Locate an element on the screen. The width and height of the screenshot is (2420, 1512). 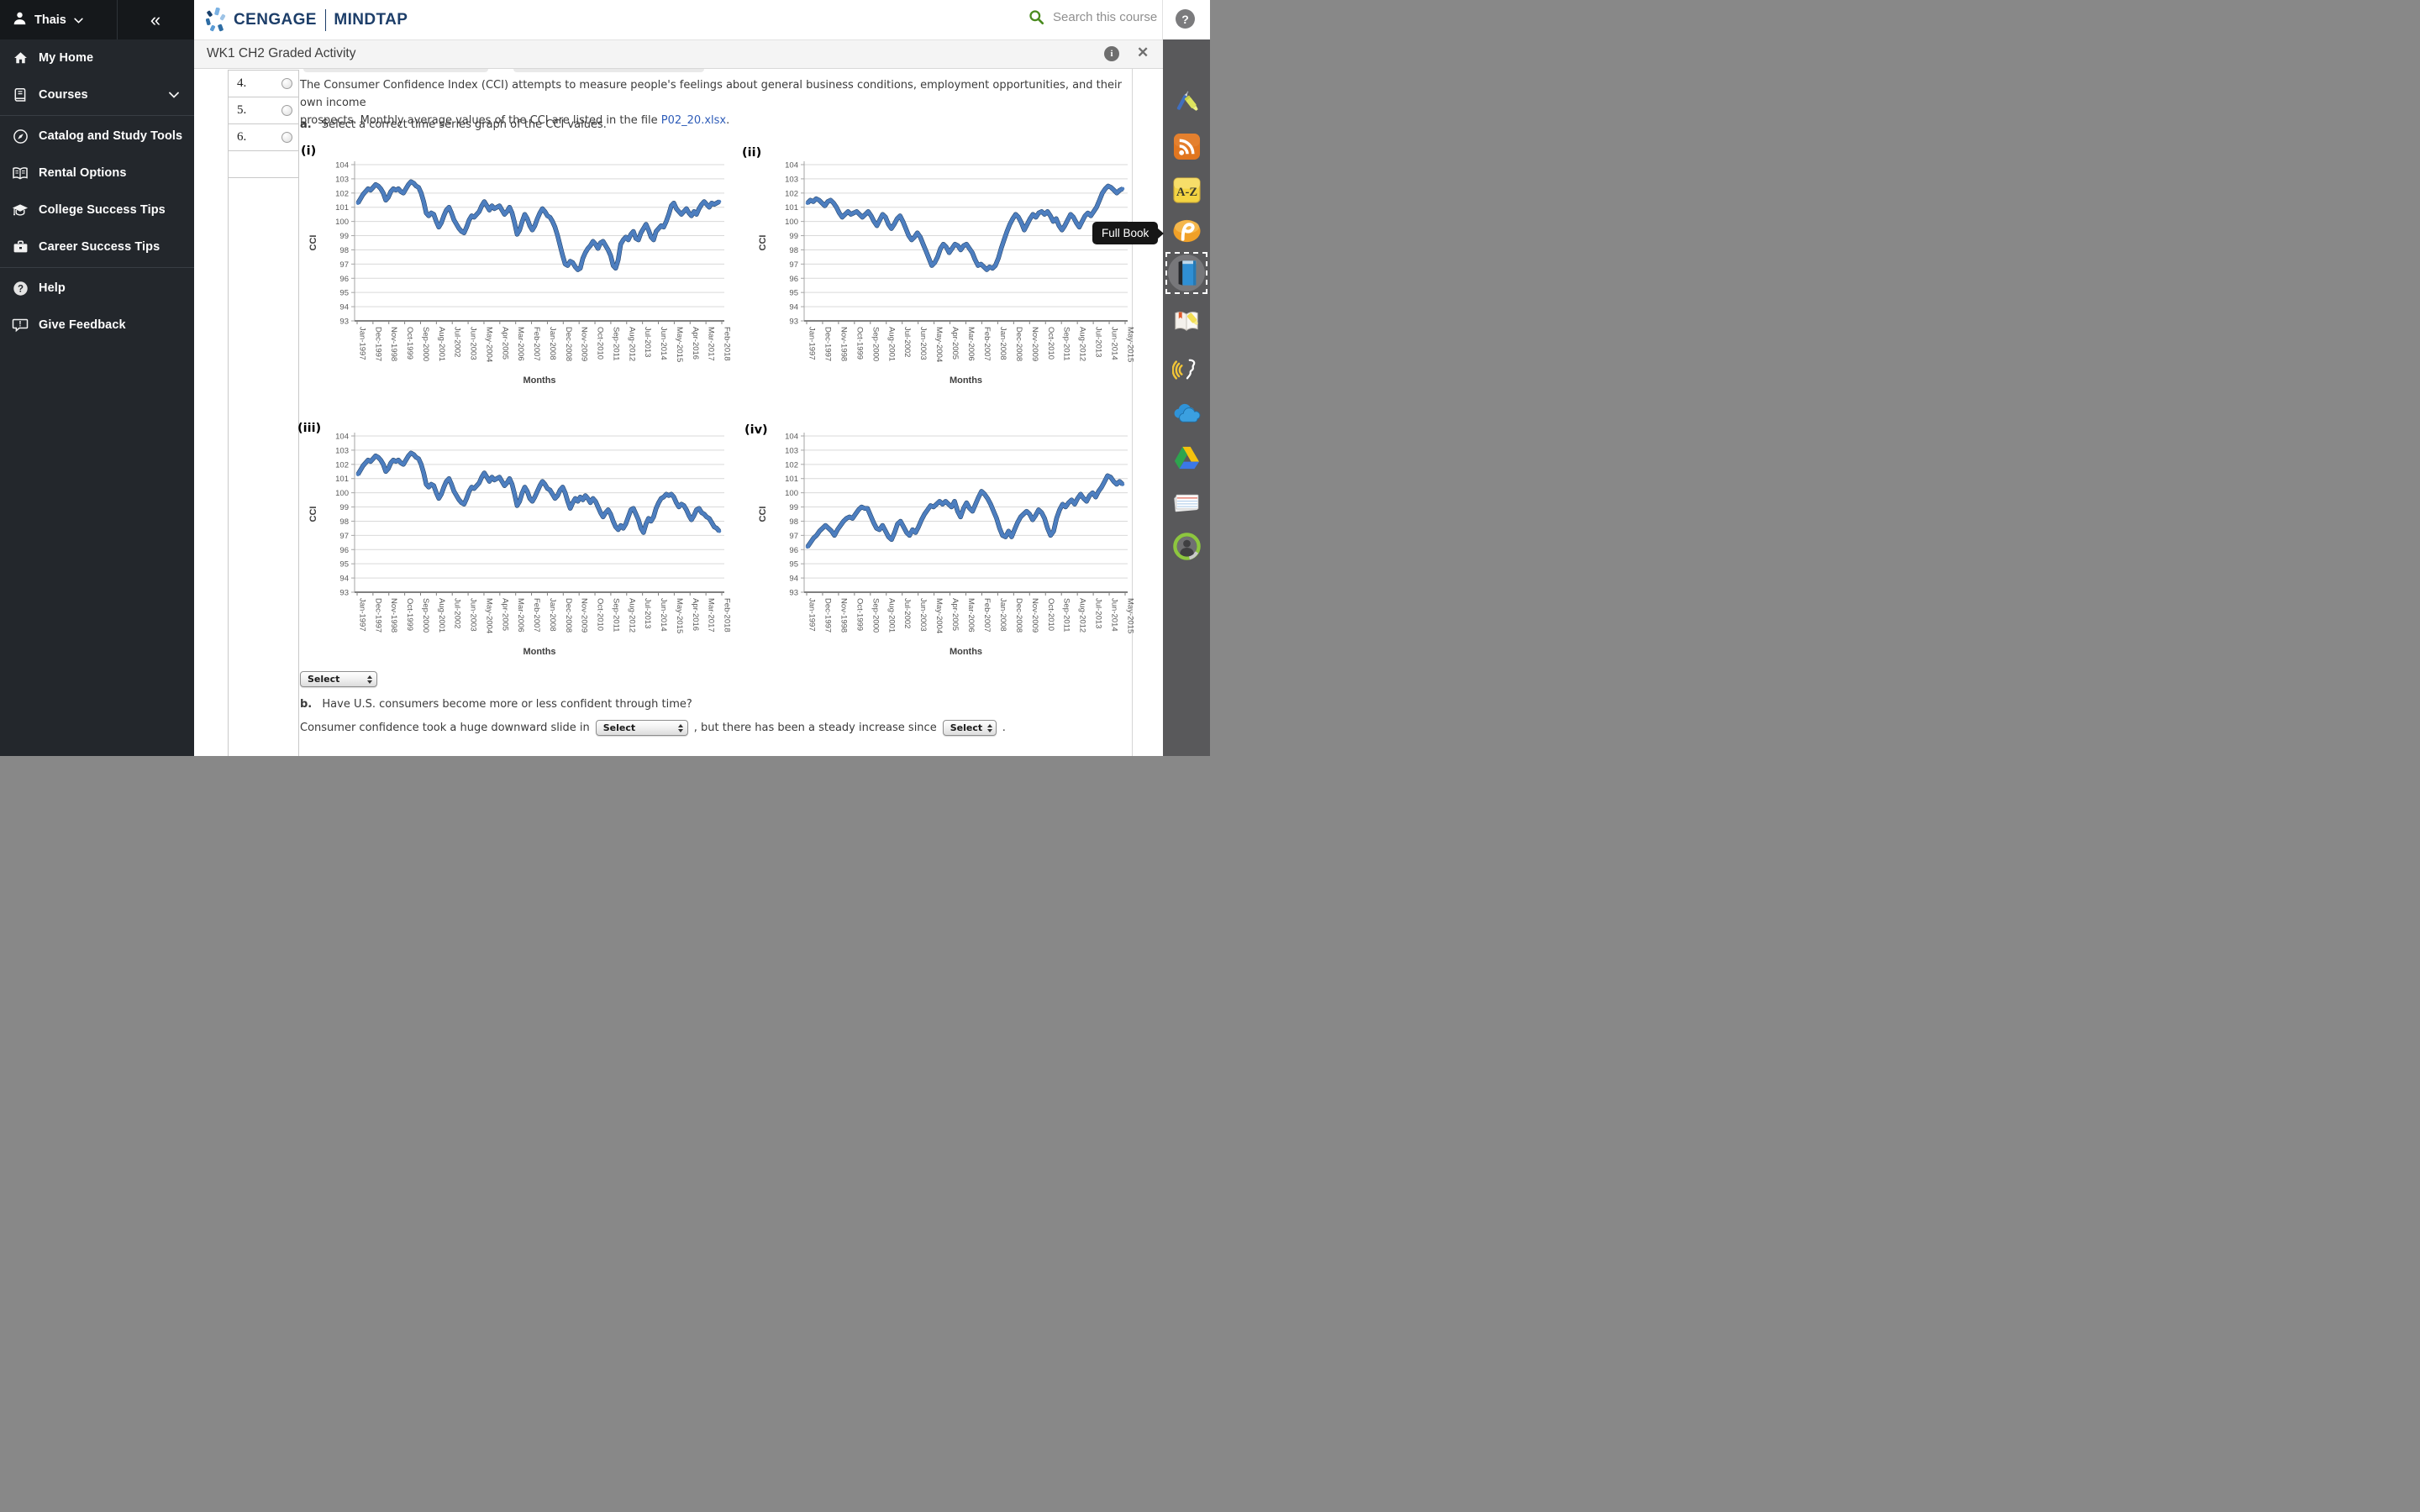
part-a-label: a. is located at coordinates (306, 124).